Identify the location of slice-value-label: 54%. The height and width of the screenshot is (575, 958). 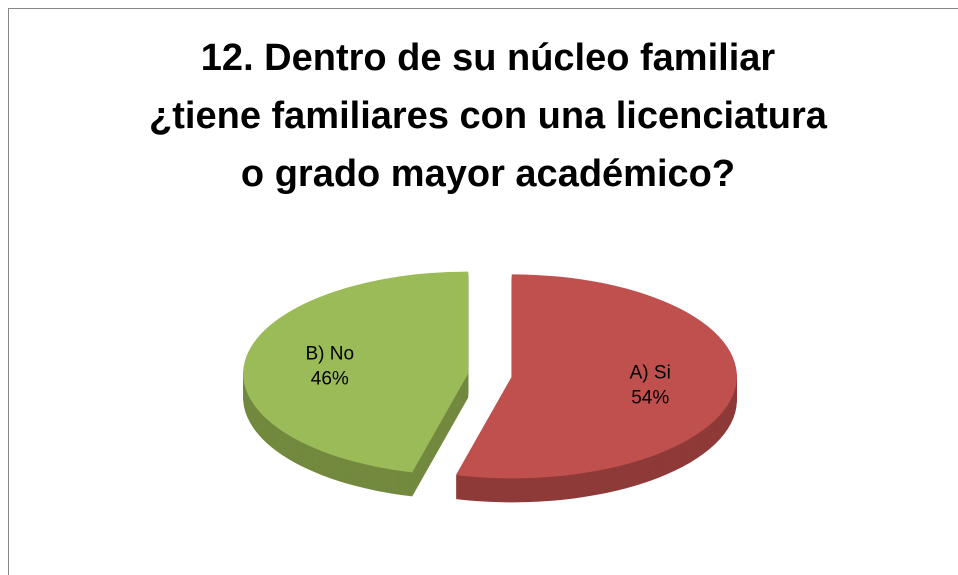
(650, 397).